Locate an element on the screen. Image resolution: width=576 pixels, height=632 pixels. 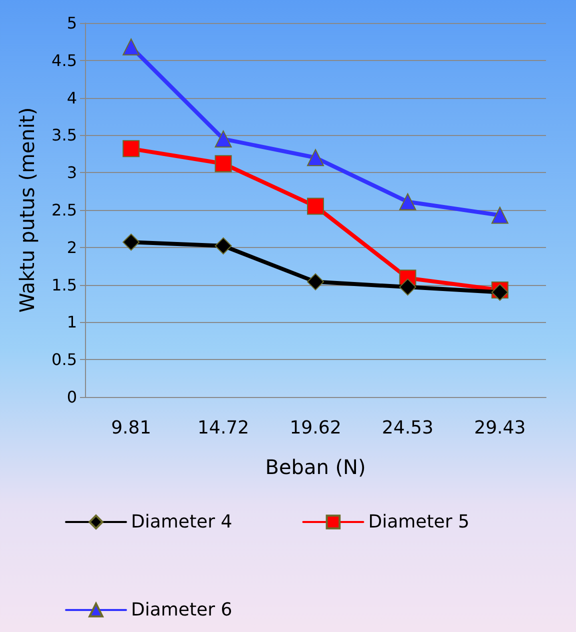
y-tick-label: 4 is located at coordinates (71, 98).